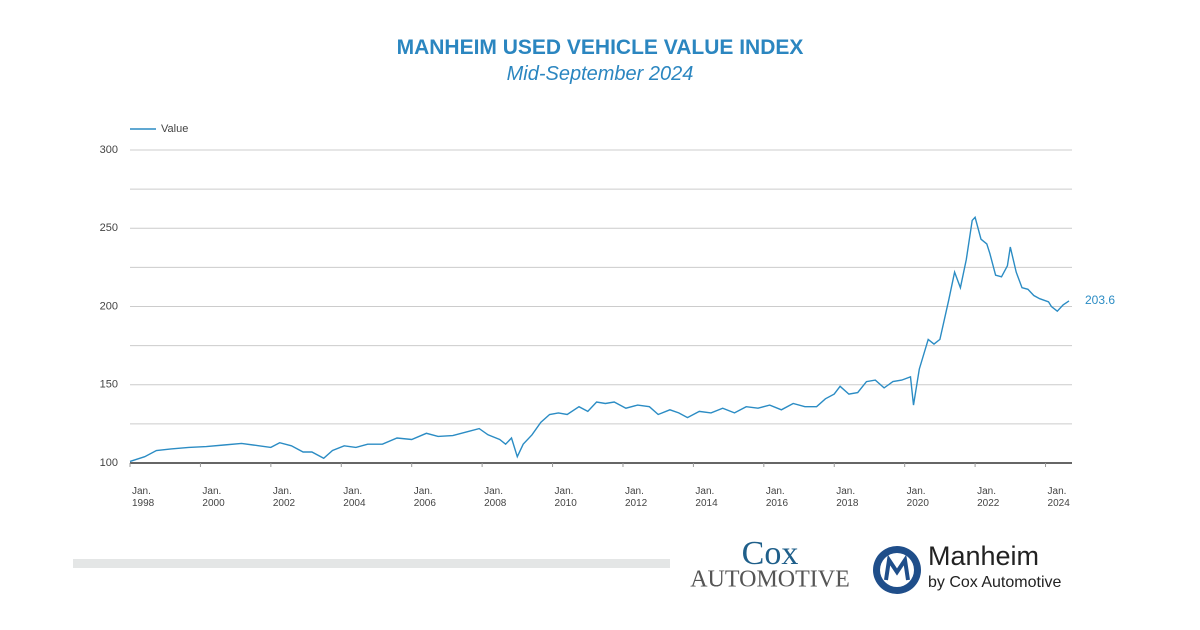 Image resolution: width=1200 pixels, height=630 pixels. I want to click on x-tick-label: Jan. 2004, so click(354, 497).